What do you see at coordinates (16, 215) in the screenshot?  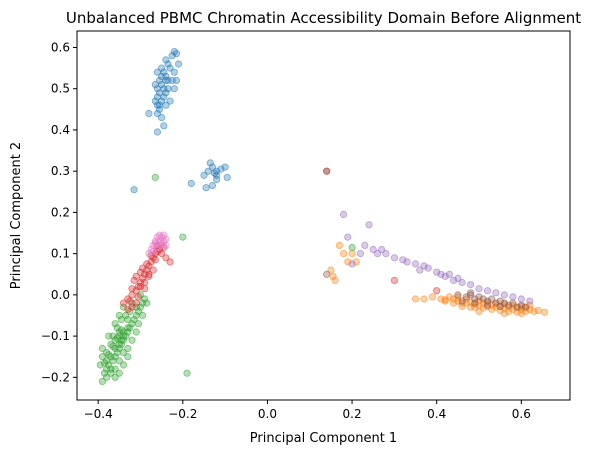 I see `y-axis-label: Principal Component 2` at bounding box center [16, 215].